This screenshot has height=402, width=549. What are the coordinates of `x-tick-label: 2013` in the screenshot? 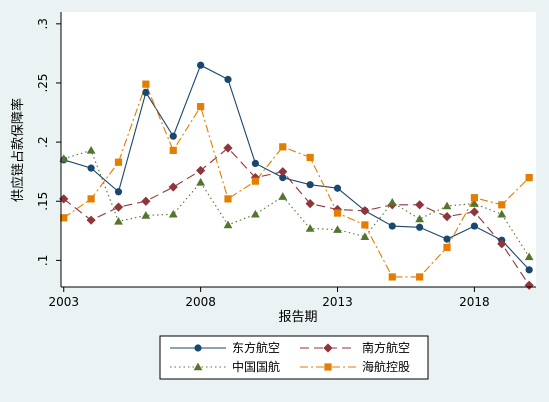 It's located at (337, 302).